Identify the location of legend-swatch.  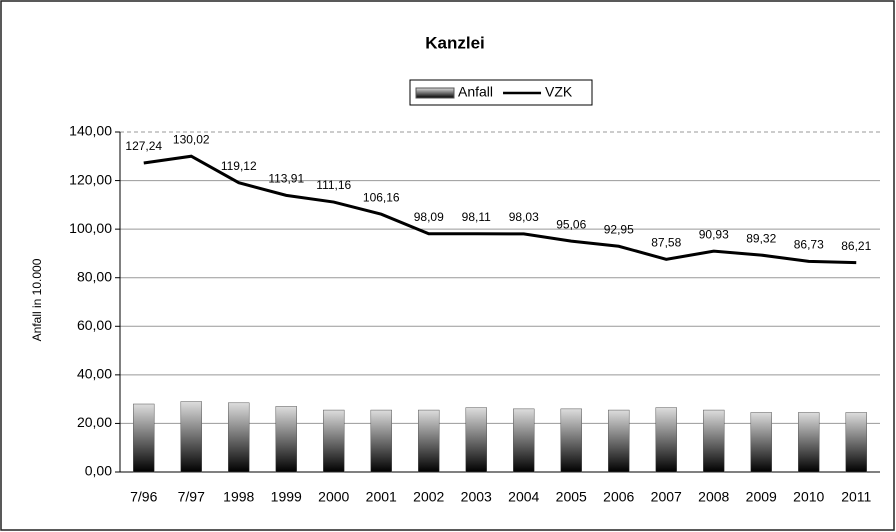
(435, 93).